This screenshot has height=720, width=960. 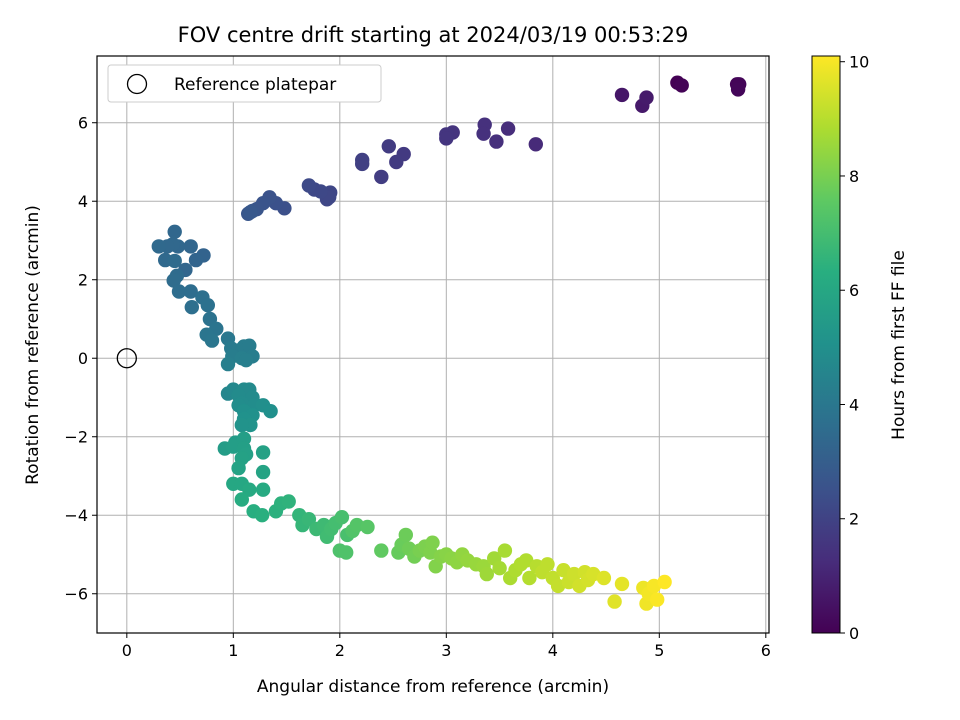 What do you see at coordinates (233, 650) in the screenshot?
I see `x-tick-label: 1` at bounding box center [233, 650].